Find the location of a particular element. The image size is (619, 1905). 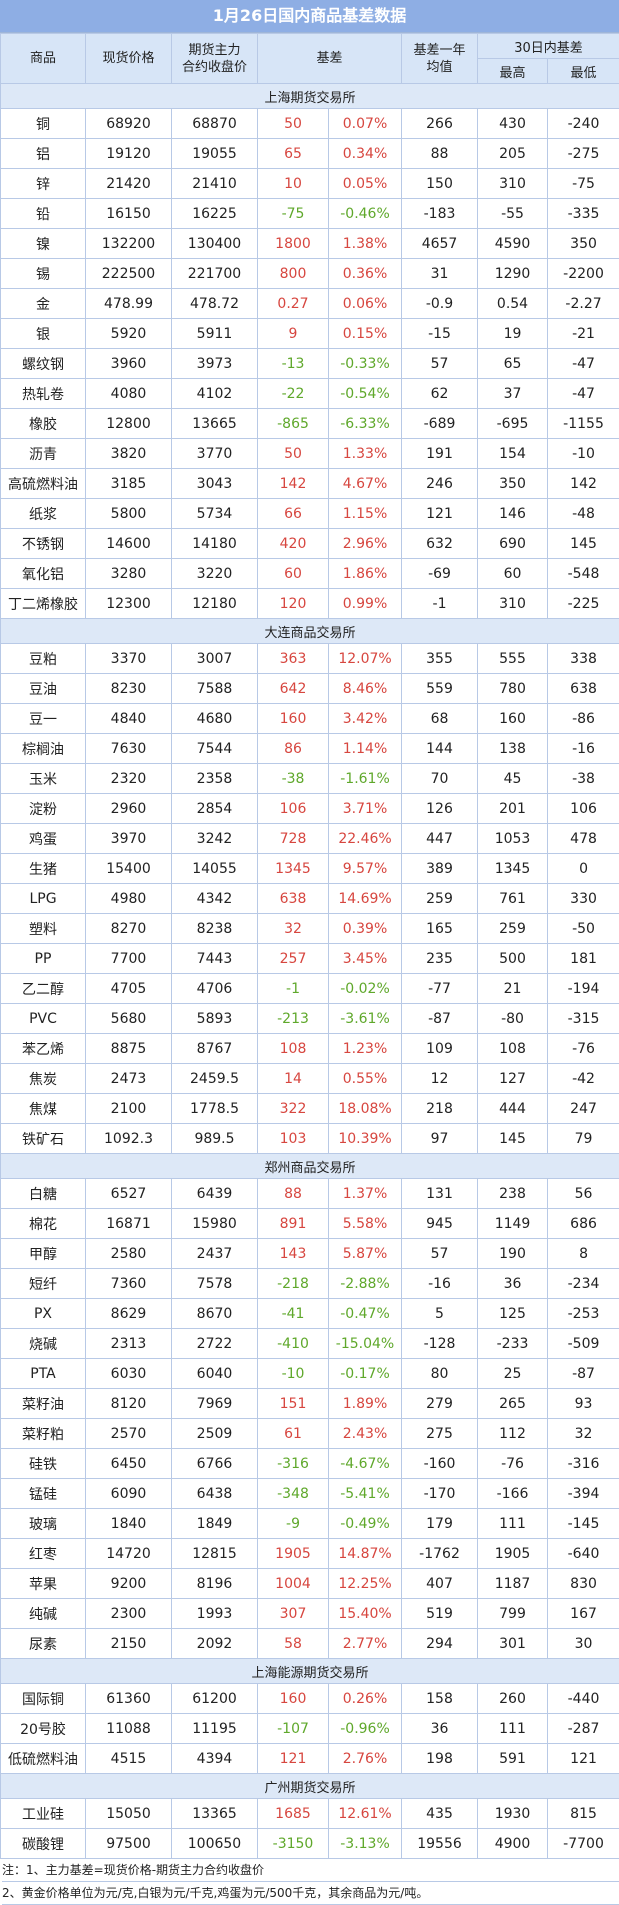

basis-rate-cell: 2.43% is located at coordinates (365, 1434).